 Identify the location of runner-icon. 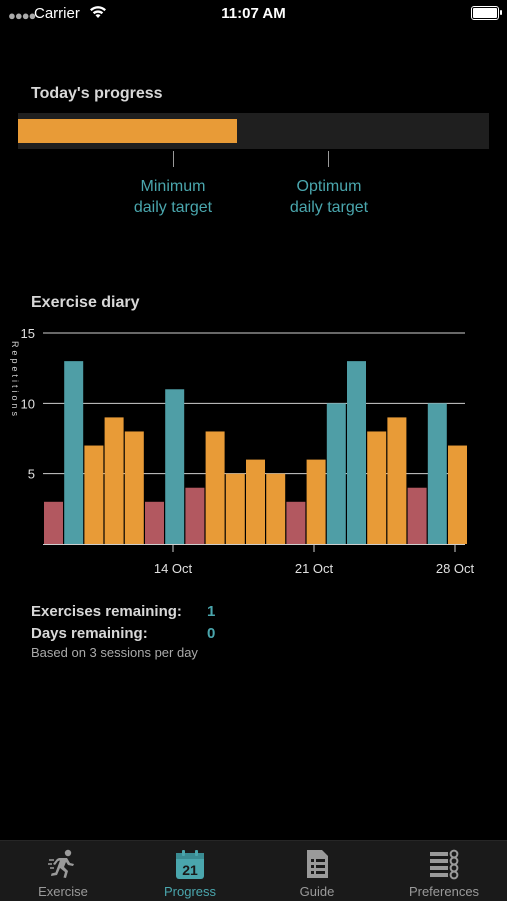
(61, 863).